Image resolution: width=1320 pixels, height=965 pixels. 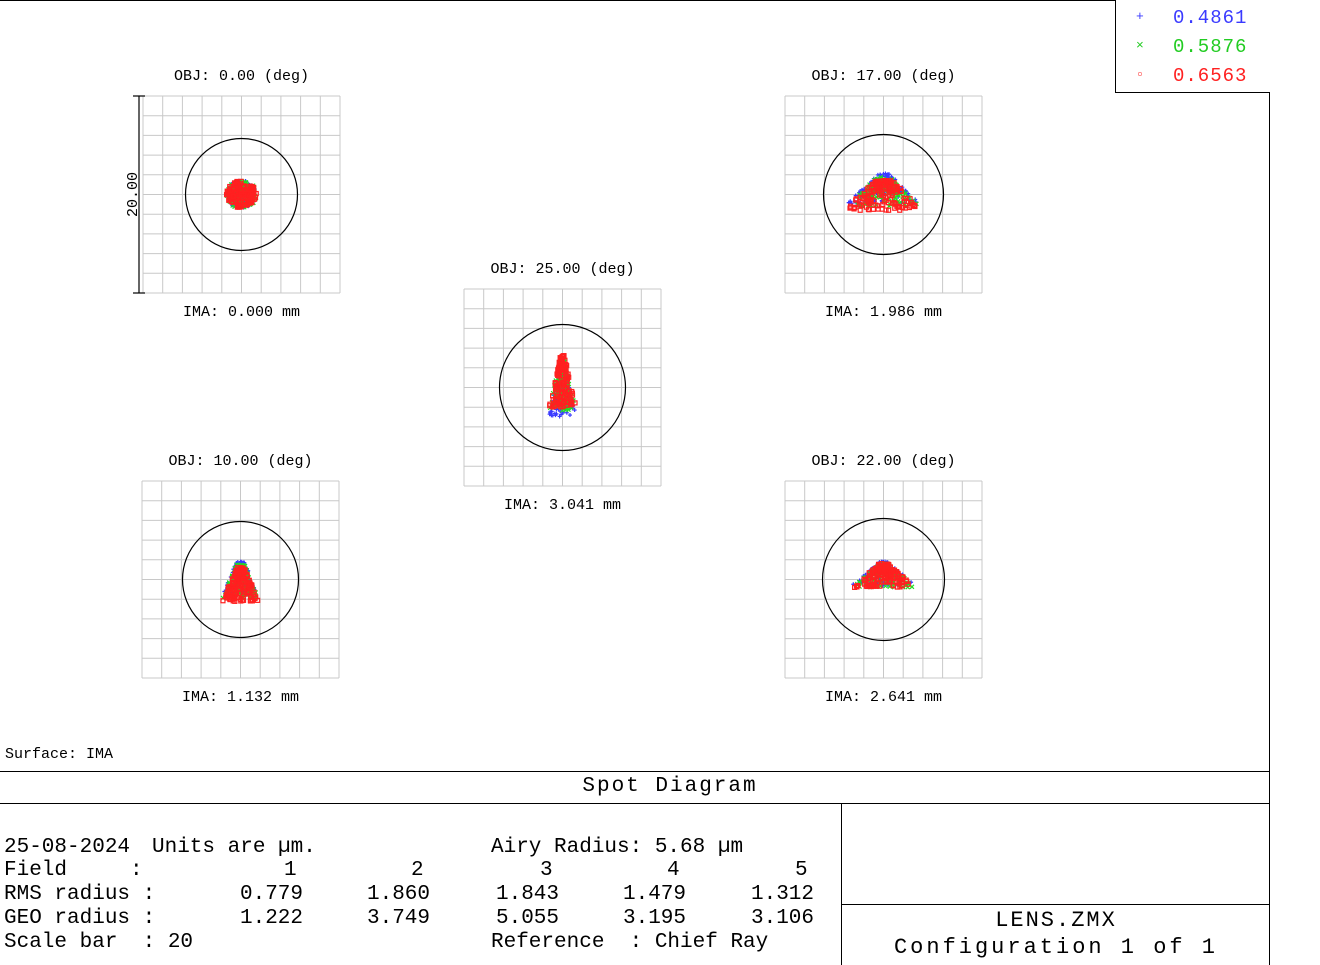 I want to click on top-border, so click(x=635, y=0).